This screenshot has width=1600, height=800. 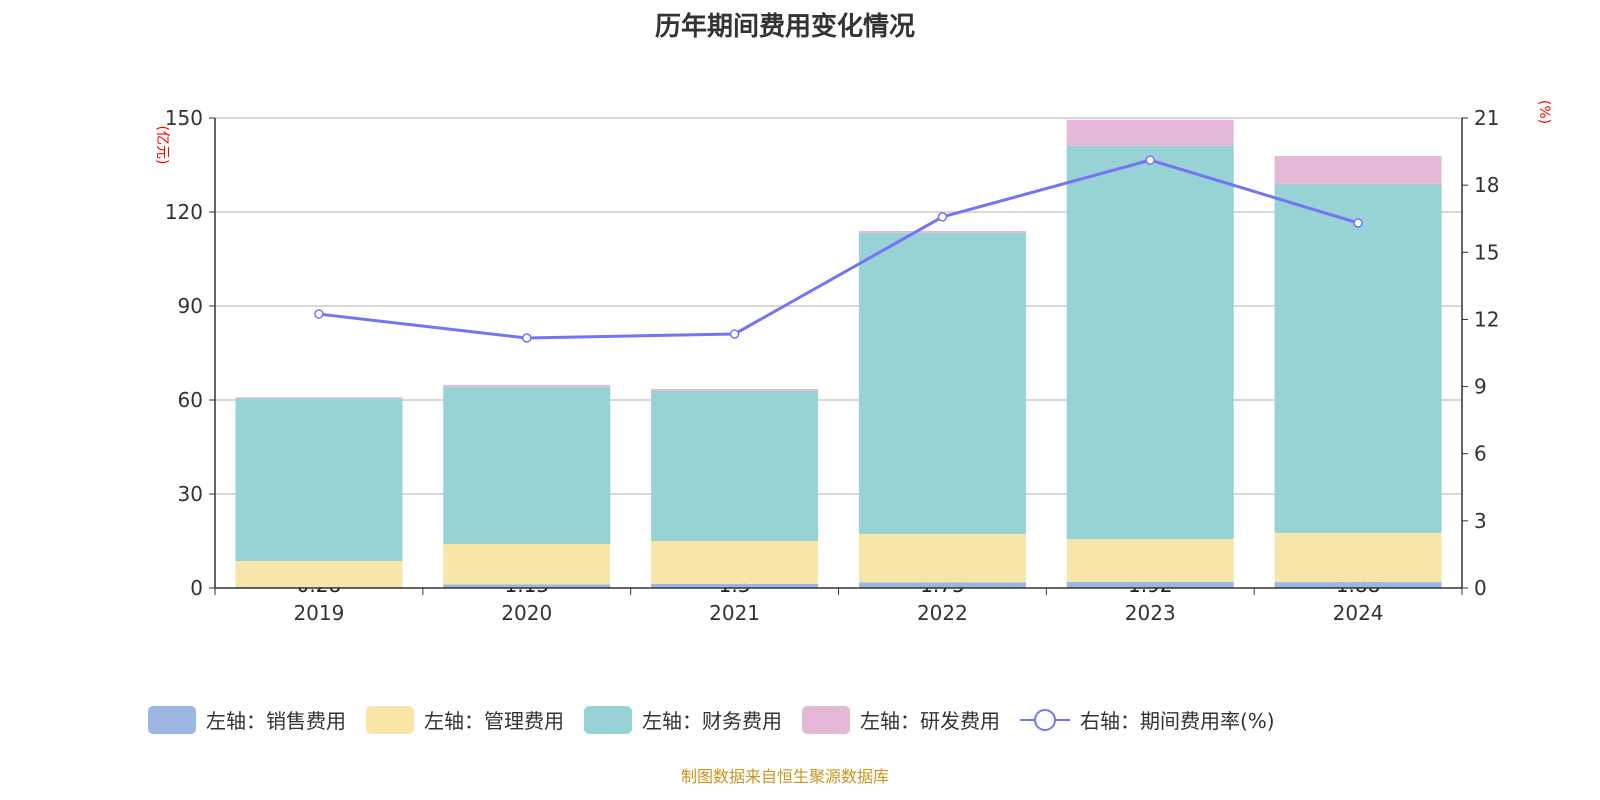 What do you see at coordinates (734, 613) in the screenshot?
I see `x-tick-label: 2021` at bounding box center [734, 613].